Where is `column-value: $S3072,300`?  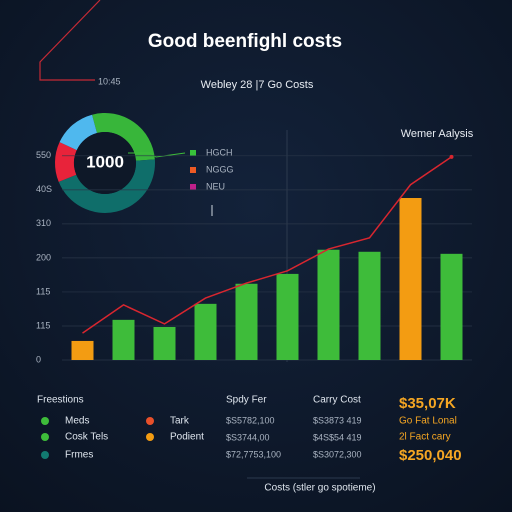 column-value: $S3072,300 is located at coordinates (337, 454).